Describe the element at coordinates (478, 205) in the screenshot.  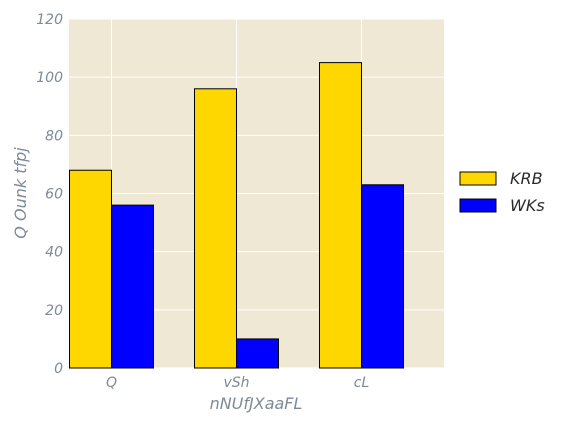
I see `legend-swatch-WKs` at that location.